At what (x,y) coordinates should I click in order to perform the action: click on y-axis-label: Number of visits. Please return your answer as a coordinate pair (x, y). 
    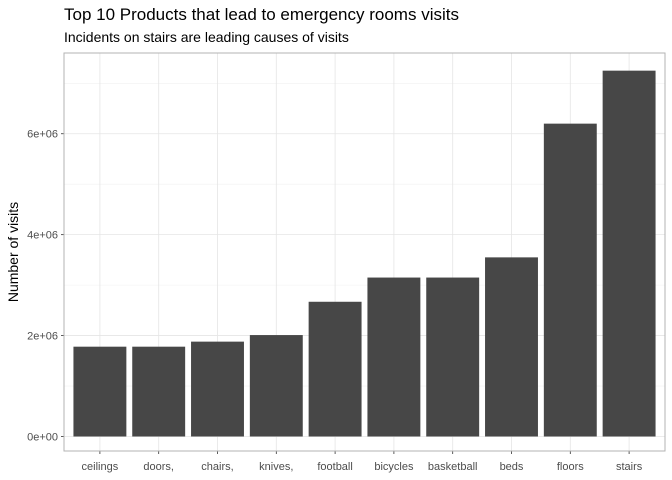
    Looking at the image, I should click on (13, 252).